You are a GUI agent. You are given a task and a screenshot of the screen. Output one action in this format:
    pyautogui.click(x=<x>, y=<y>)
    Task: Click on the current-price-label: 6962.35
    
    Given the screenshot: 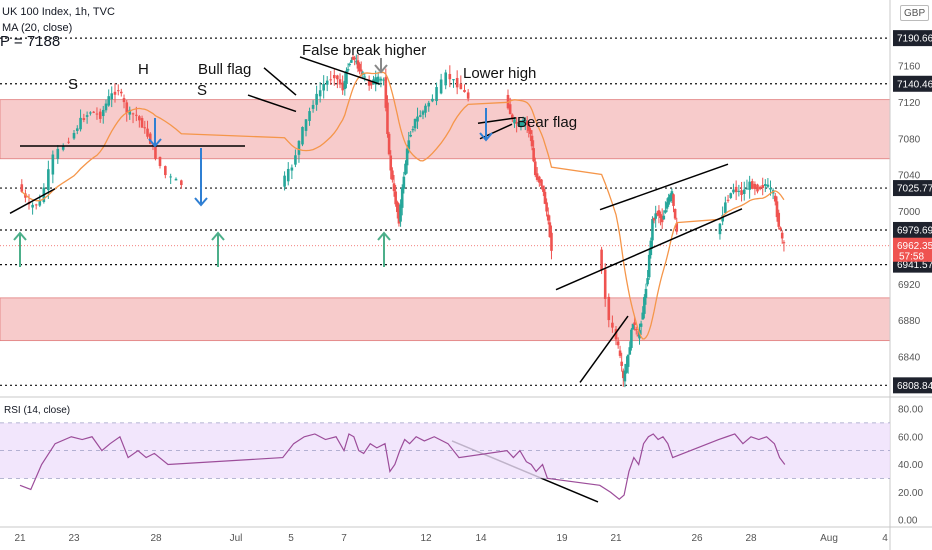 What is the action you would take?
    pyautogui.click(x=914, y=246)
    